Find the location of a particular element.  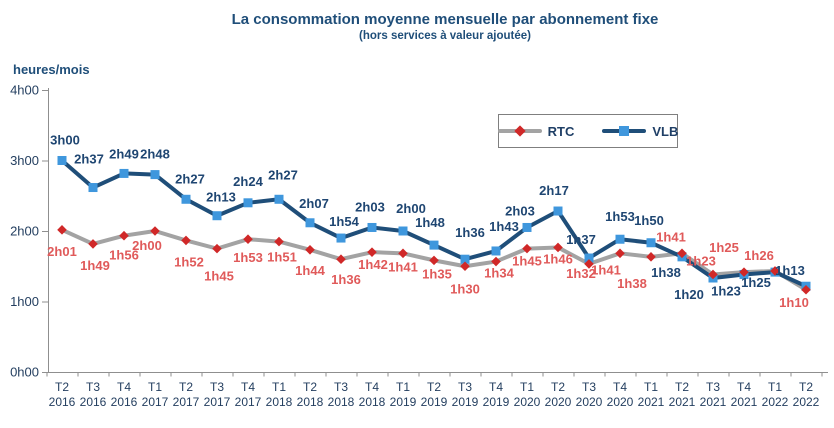

y-tick-label: 4h00 is located at coordinates (24, 90).